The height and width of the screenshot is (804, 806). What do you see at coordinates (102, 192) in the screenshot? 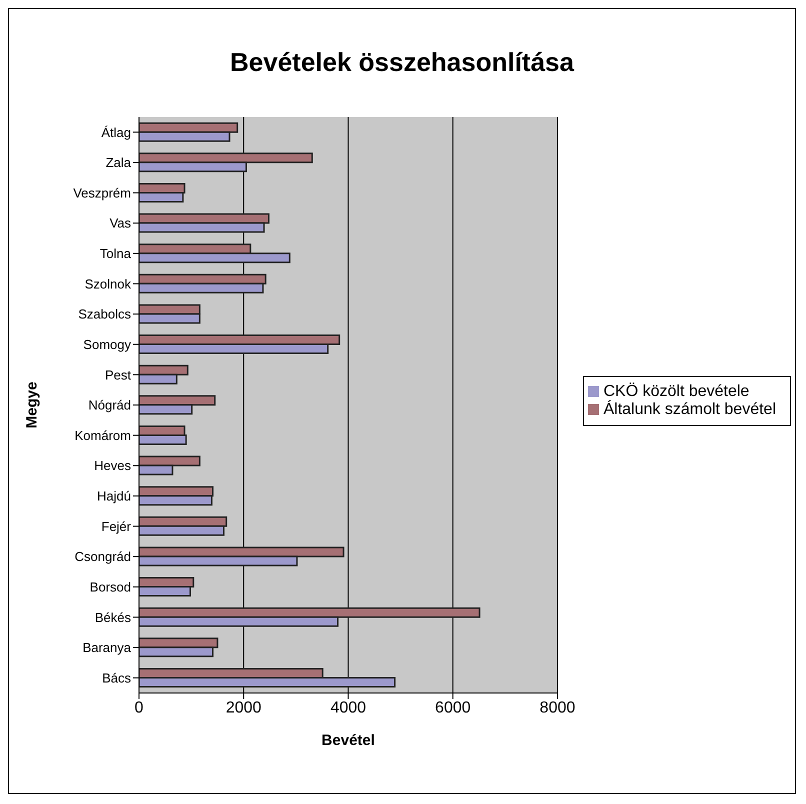
I see `y-tick-label: Veszprém` at bounding box center [102, 192].